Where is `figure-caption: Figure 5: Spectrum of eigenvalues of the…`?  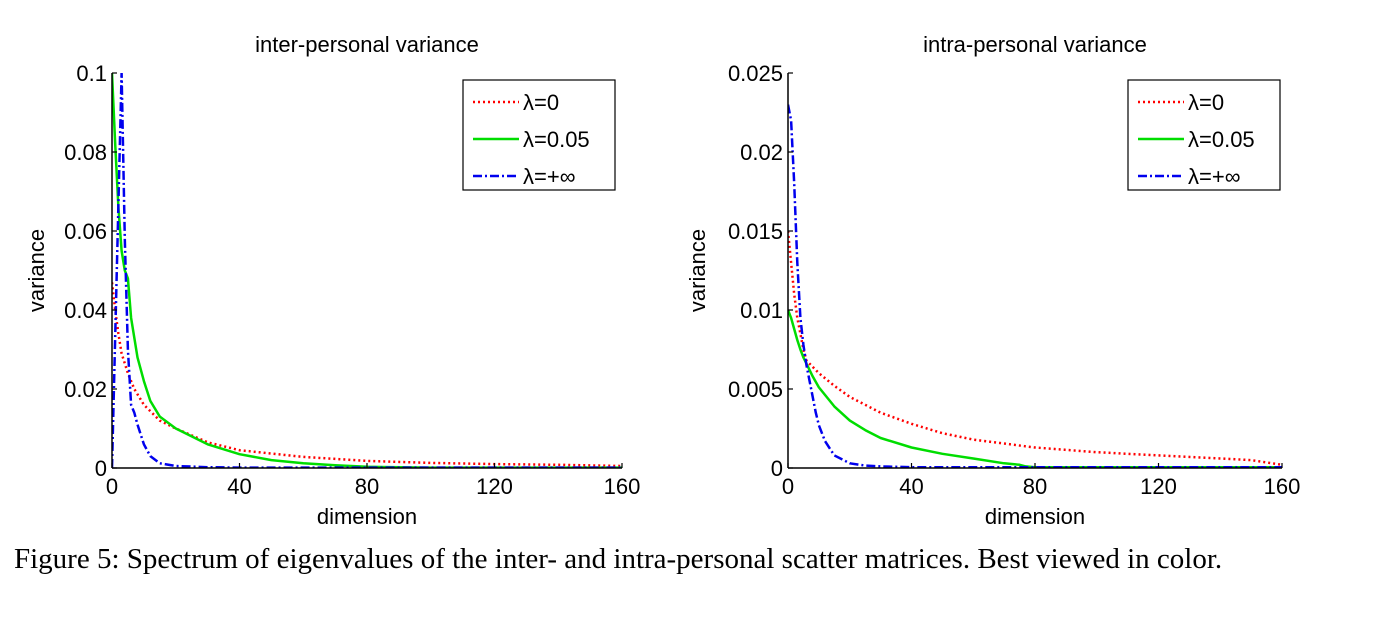
figure-caption: Figure 5: Spectrum of eigenvalues of the… is located at coordinates (618, 559).